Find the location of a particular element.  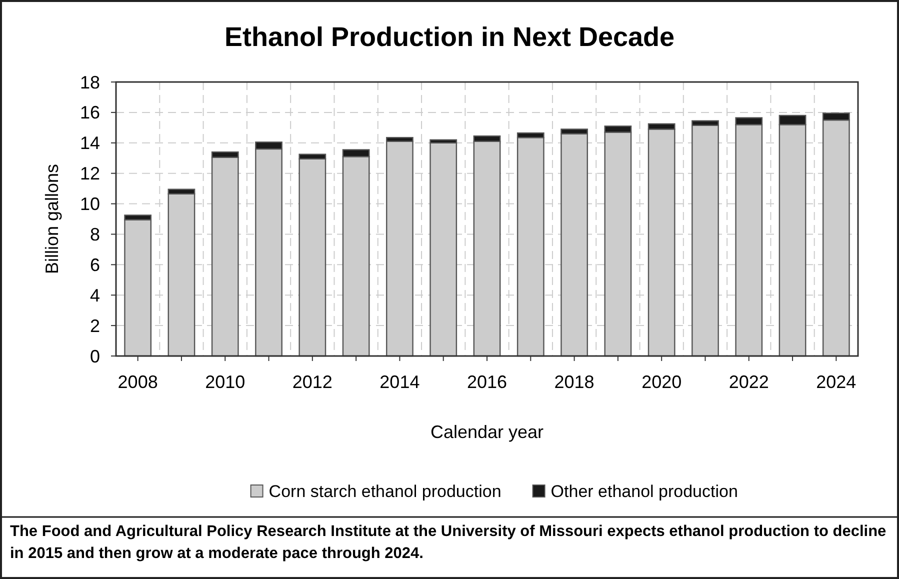

text: The Food and Agricultural Policy Research Institute at the University of Missouri expects ethanol production to decline in 2015 and then grow at a moderate pace through 2024. is located at coordinates (449, 543).